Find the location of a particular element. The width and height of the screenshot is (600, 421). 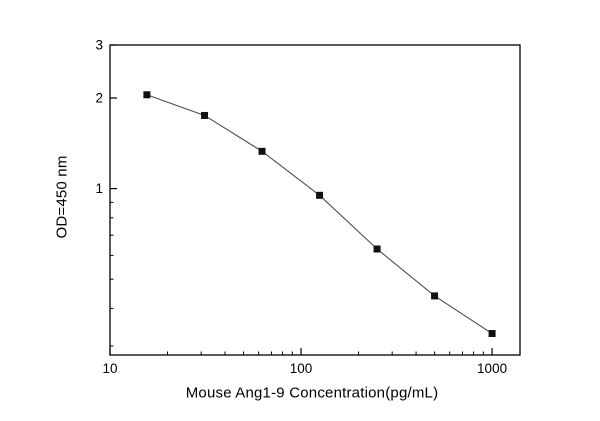

x-tick-label: 1000 is located at coordinates (492, 368).